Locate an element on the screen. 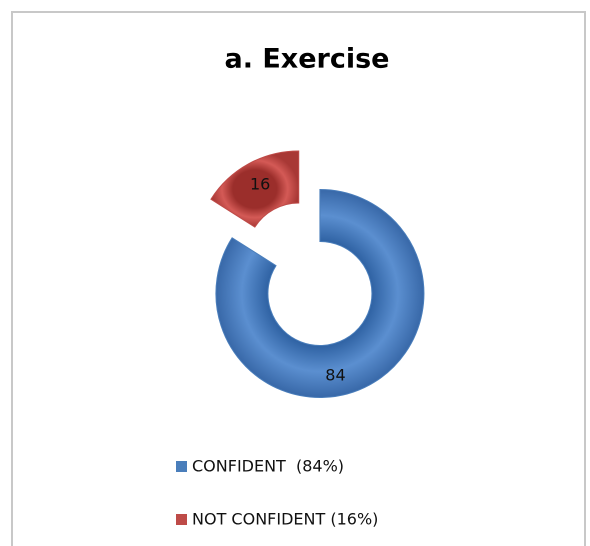  chart-title: a. Exercise is located at coordinates (306, 59).